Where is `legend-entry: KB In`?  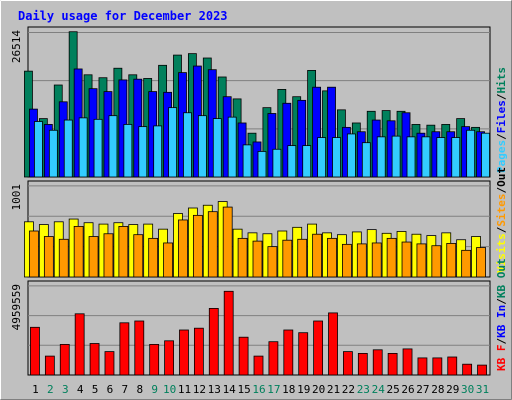 legend-entry: KB In is located at coordinates (501, 321).